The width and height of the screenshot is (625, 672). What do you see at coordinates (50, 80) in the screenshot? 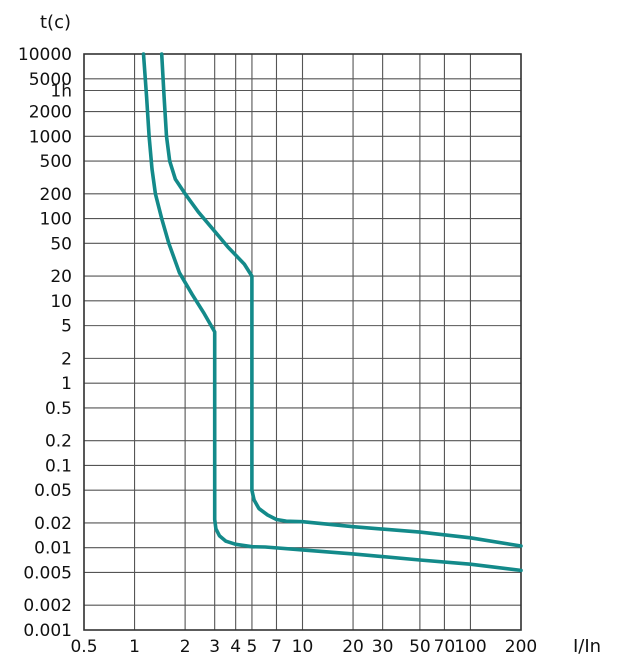
I see `y-tick-label: 5000` at bounding box center [50, 80].